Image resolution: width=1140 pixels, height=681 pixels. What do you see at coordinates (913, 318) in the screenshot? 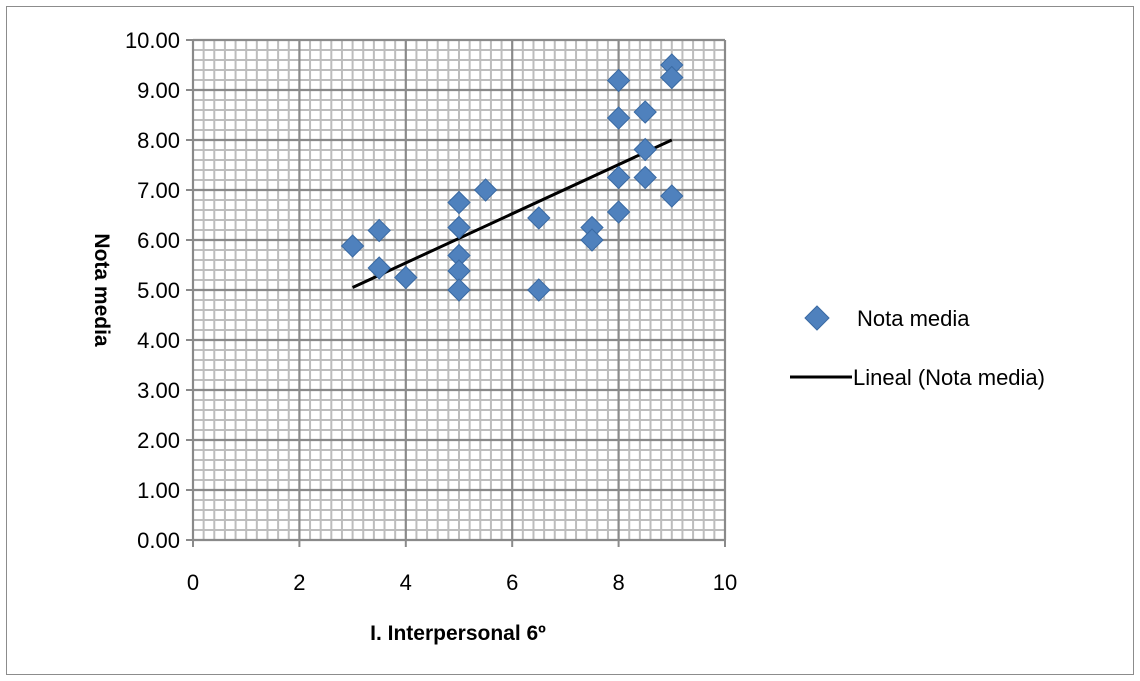
I see `legend-label-nota-media: Nota media` at bounding box center [913, 318].